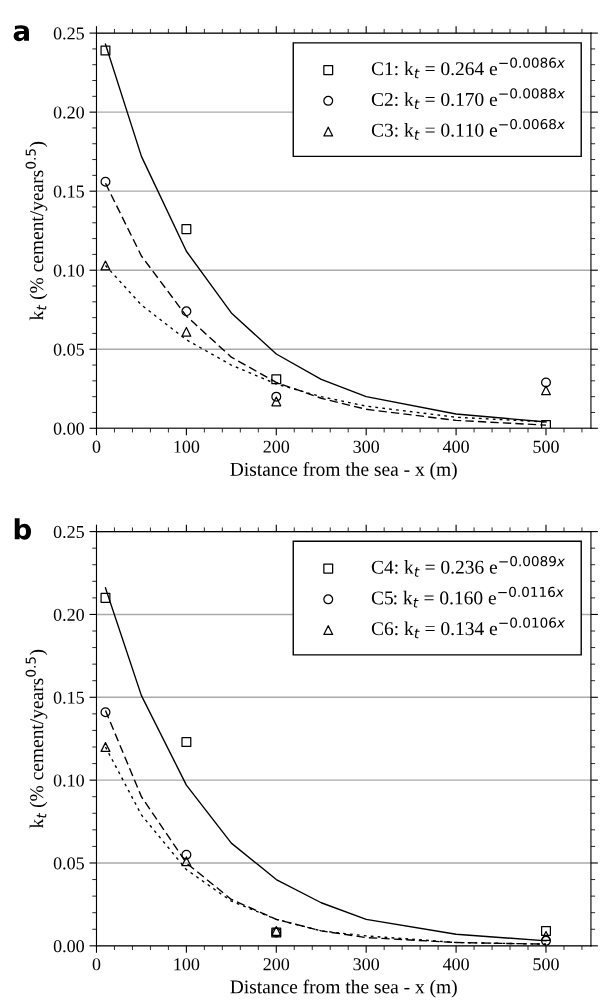 This screenshot has width=603, height=1003. I want to click on legend-label: C5: k$_{t}$ = 0.160 e$^{−0.0116x}$, so click(467, 597).